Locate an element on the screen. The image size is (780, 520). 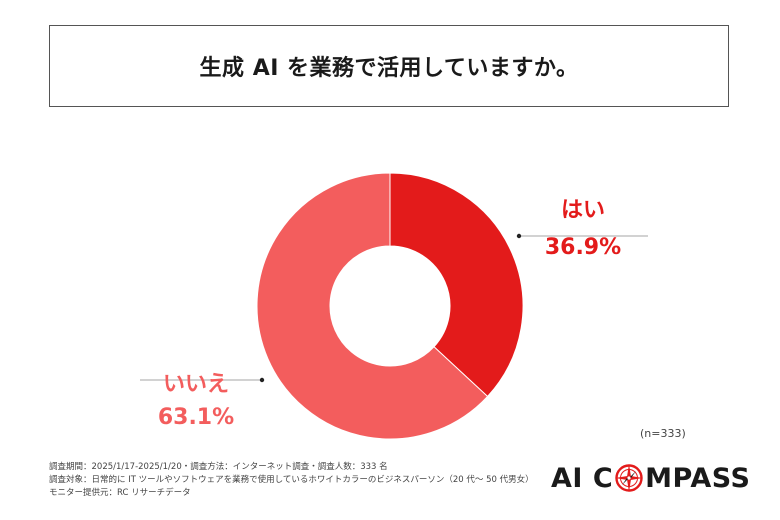
footnote-provider: モニター提供元：RC リサーチデータ is located at coordinates (120, 493).